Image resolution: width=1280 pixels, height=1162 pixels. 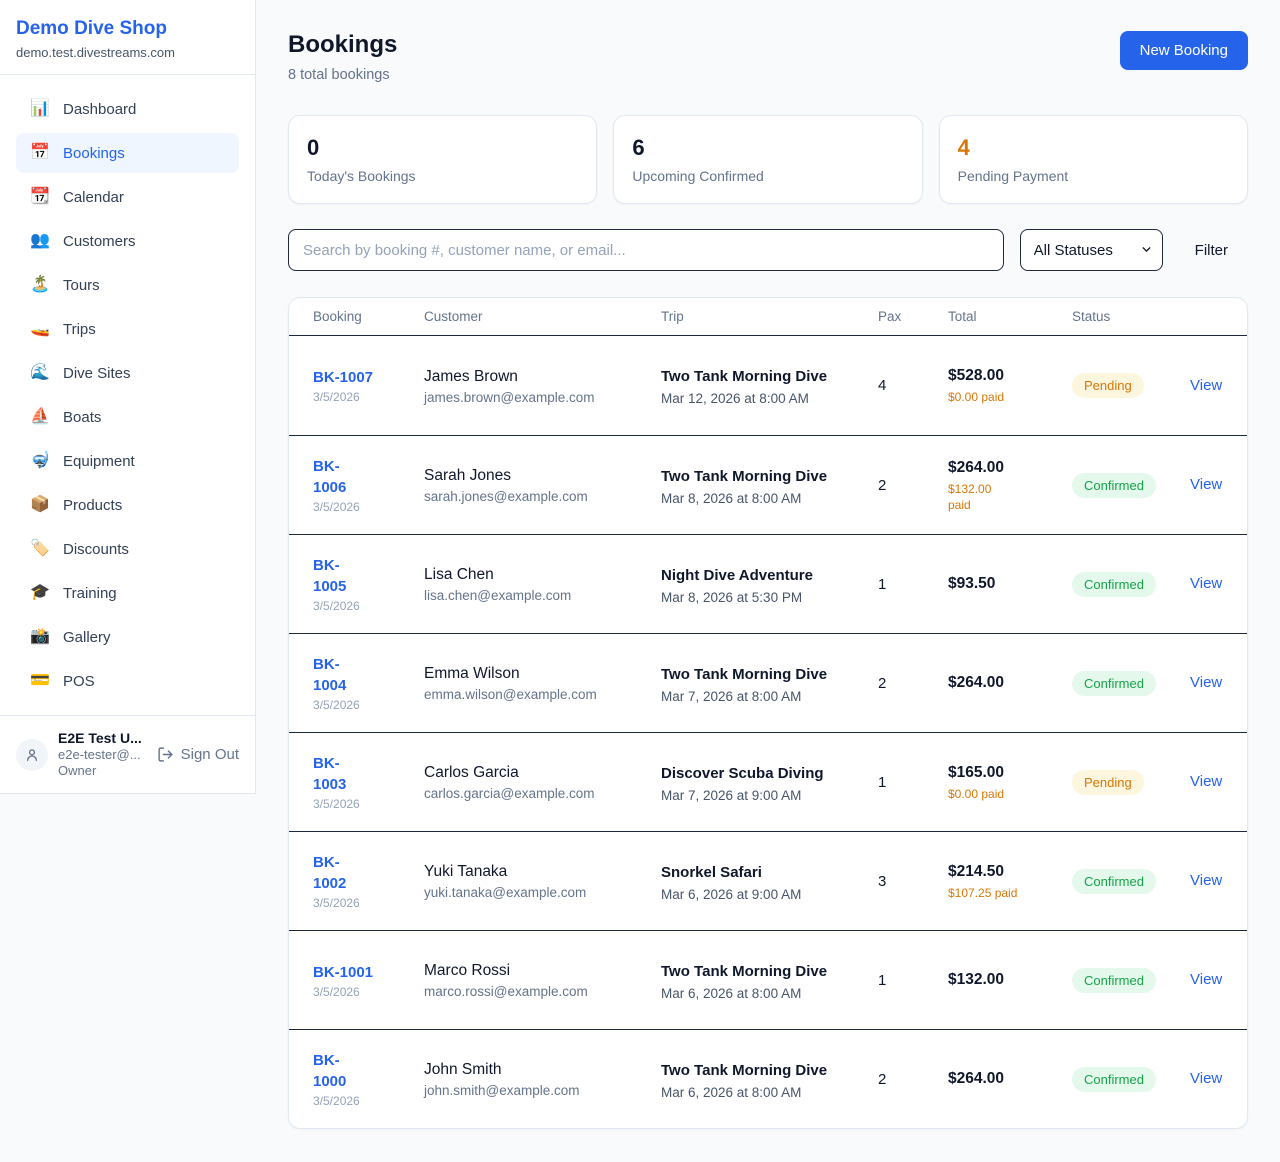 I want to click on booking-id-link: BK- 1003, so click(x=330, y=774).